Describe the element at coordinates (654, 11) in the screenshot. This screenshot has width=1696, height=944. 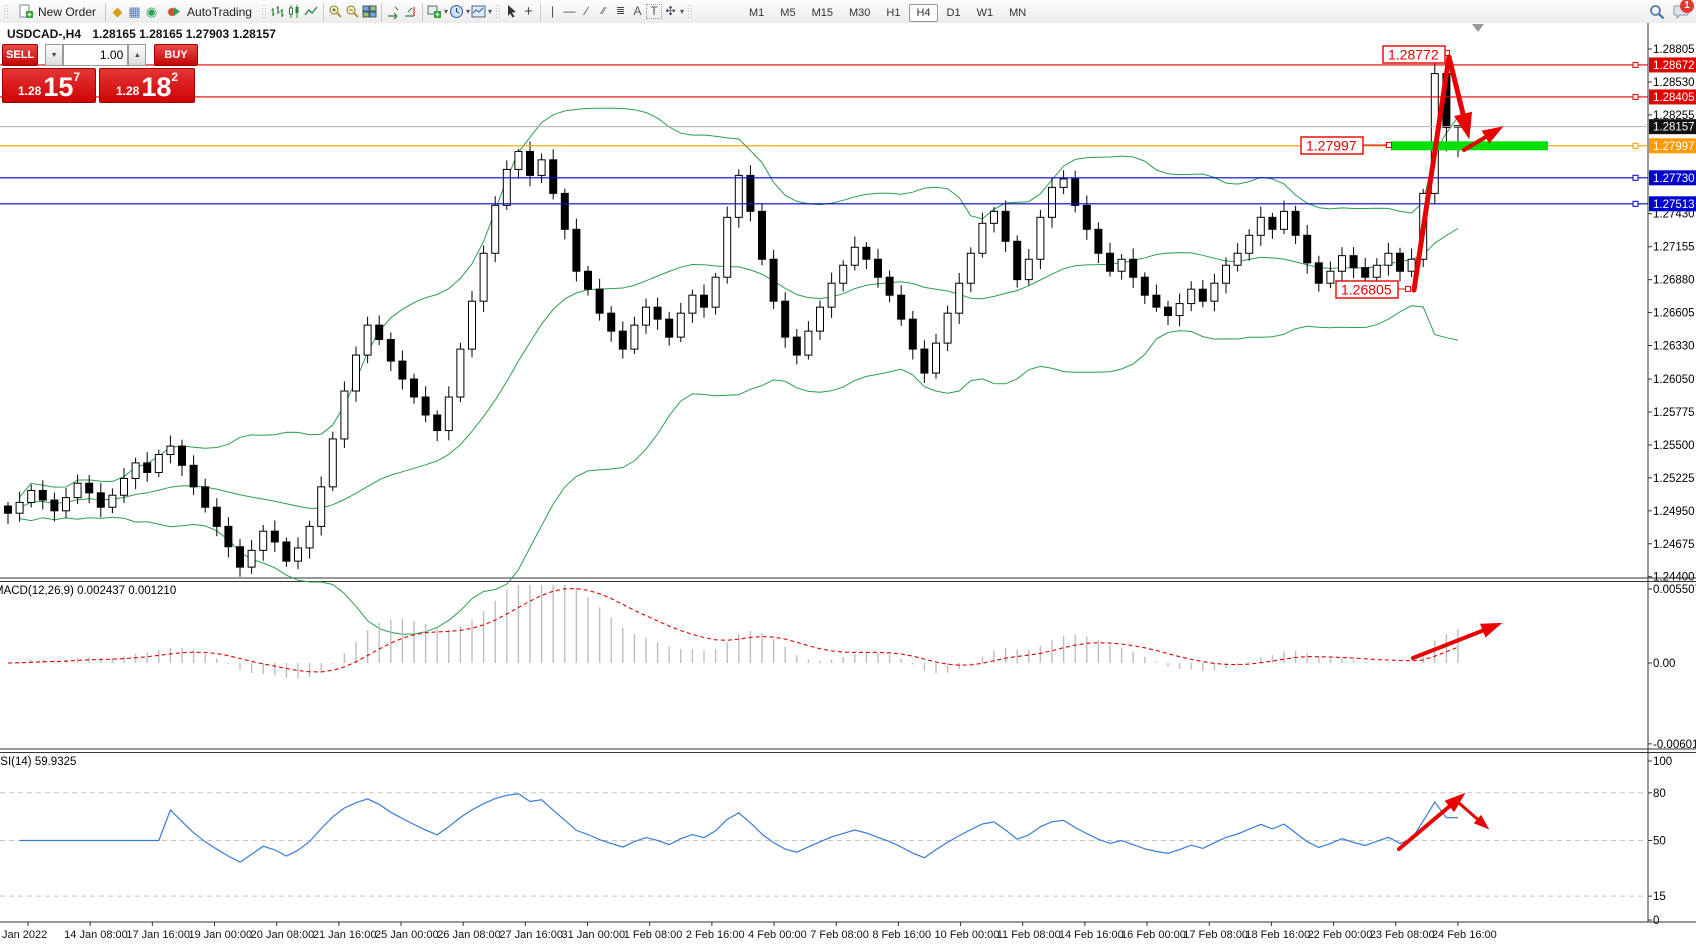
I see `text-label-icon: T` at that location.